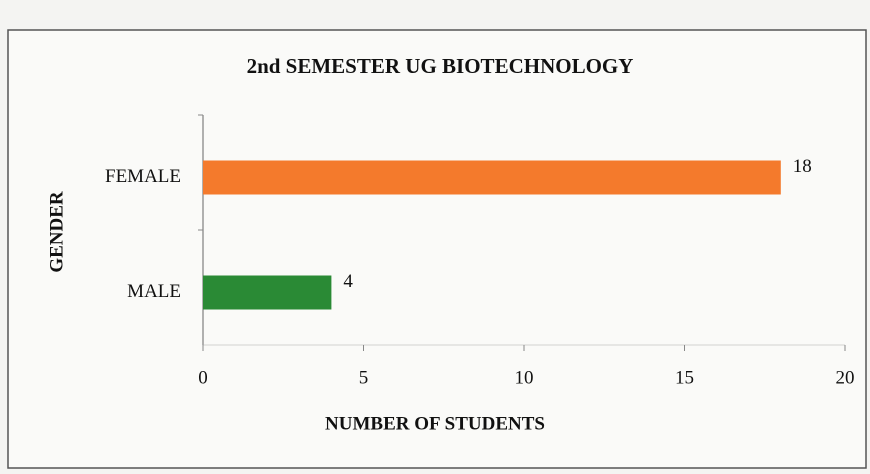  What do you see at coordinates (203, 377) in the screenshot?
I see `x-tick-label: 0` at bounding box center [203, 377].